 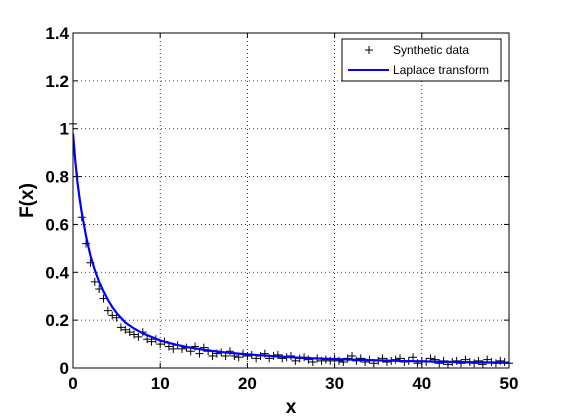 What do you see at coordinates (64, 129) in the screenshot?
I see `y-tick-label: 1` at bounding box center [64, 129].